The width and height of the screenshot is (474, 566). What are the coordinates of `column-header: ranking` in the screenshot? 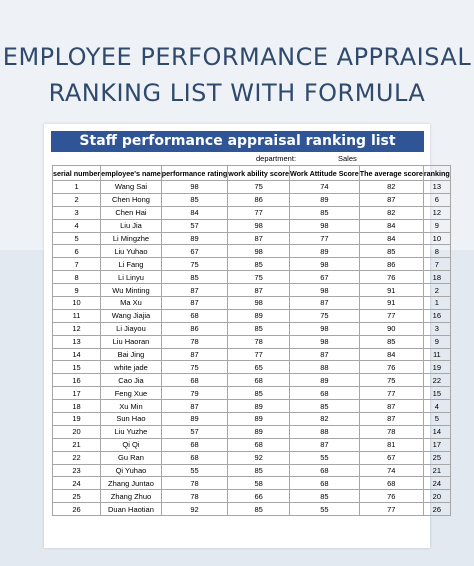 It's located at (436, 173).